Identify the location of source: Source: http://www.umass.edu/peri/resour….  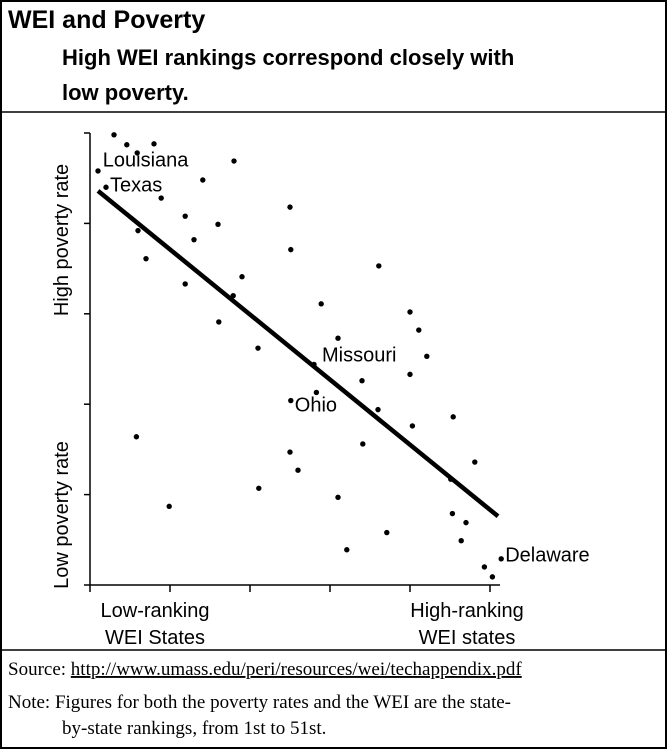
(265, 669).